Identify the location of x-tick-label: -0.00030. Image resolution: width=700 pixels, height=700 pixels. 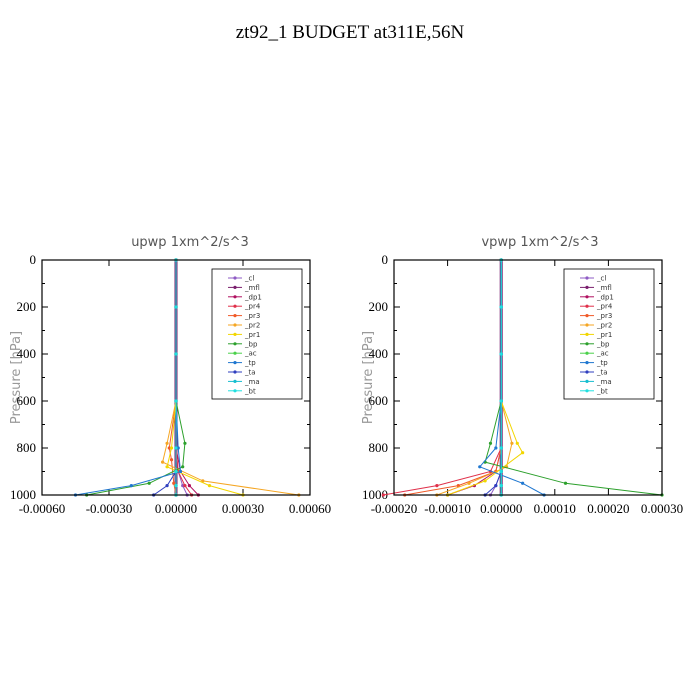
(109, 508).